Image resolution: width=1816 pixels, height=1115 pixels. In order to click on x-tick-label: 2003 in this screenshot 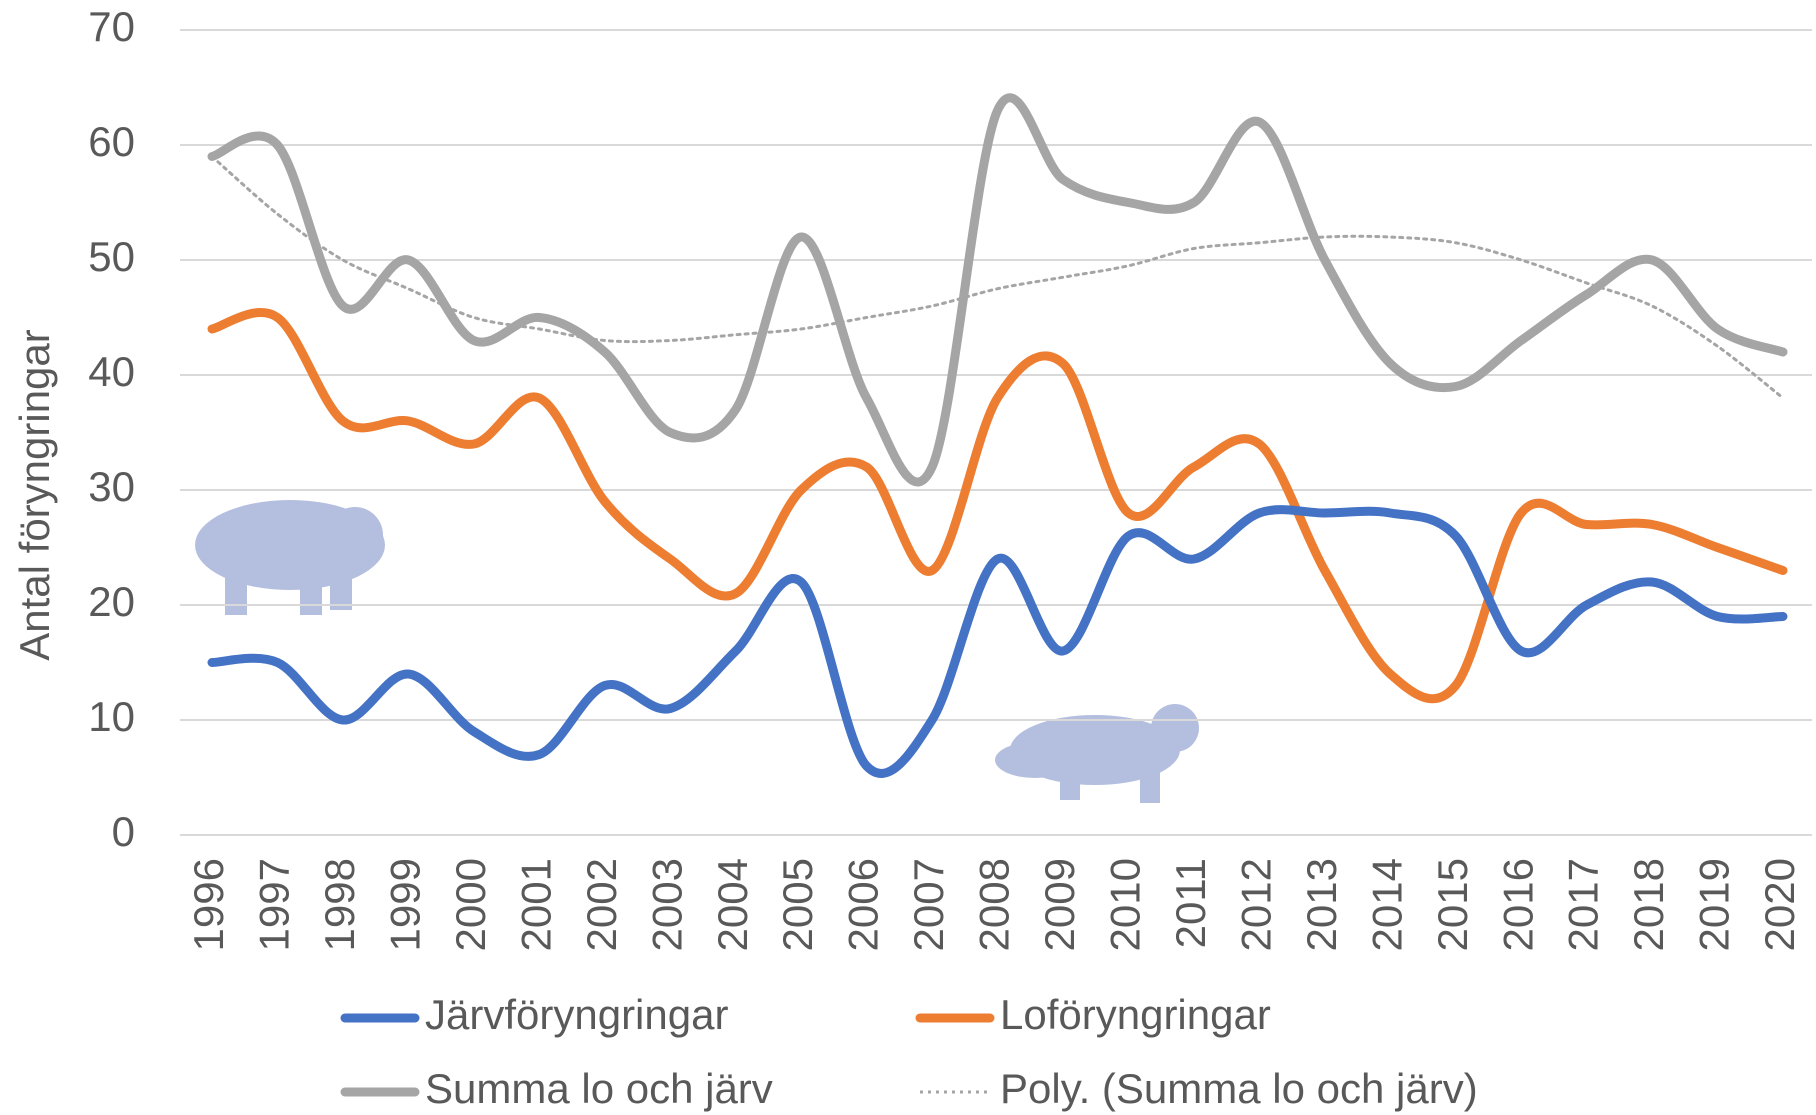, I will do `click(666, 904)`.